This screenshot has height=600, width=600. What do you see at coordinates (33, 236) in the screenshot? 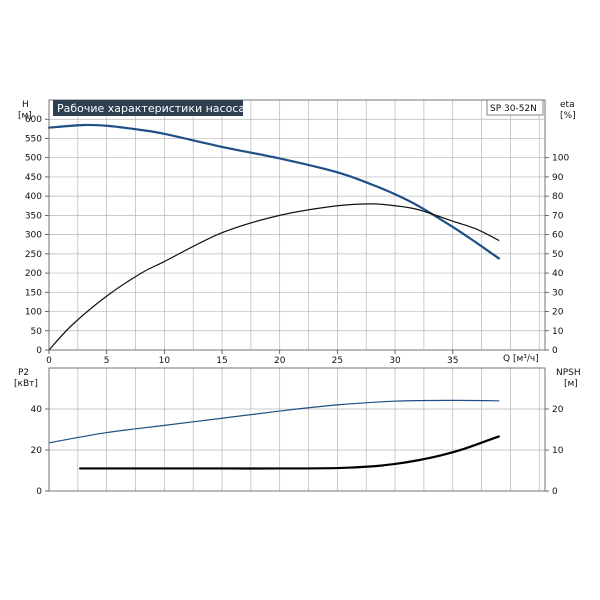
I see `left-tick-label: 300` at bounding box center [33, 236].